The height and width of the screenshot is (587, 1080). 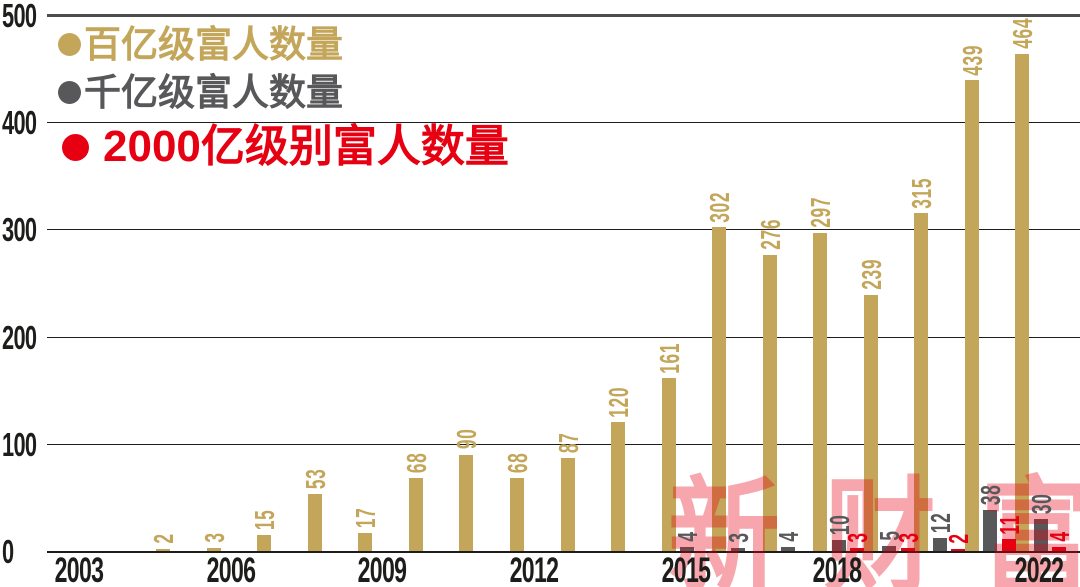 What do you see at coordinates (668, 464) in the screenshot?
I see `bar-gold-2015` at bounding box center [668, 464].